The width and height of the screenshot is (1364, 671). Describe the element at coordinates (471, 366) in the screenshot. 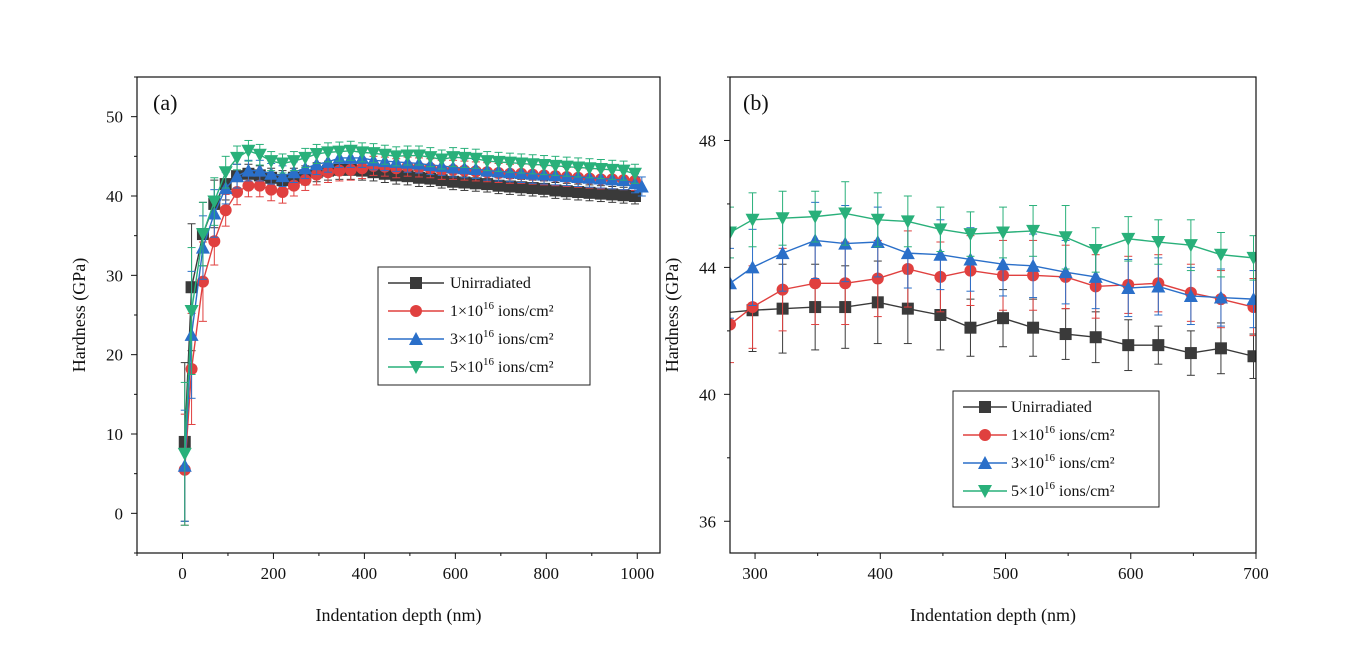

I see `legend-item-5e16: 5×1016 ions/cm²` at that location.